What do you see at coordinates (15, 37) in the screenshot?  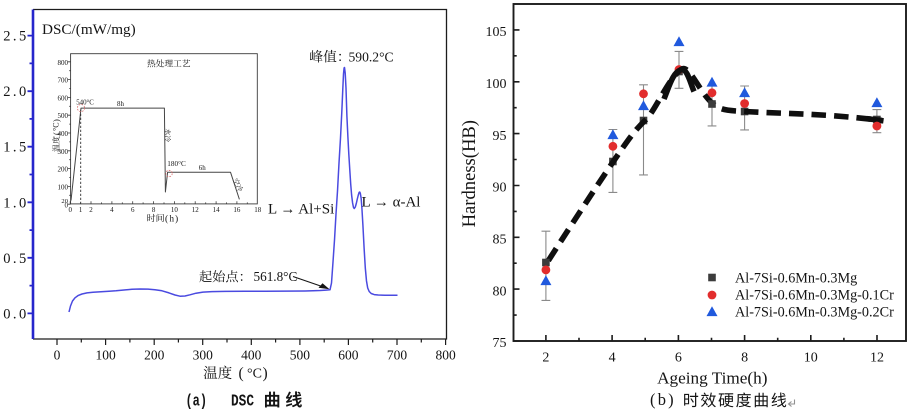 I see `svg-text: 2.5` at bounding box center [15, 37].